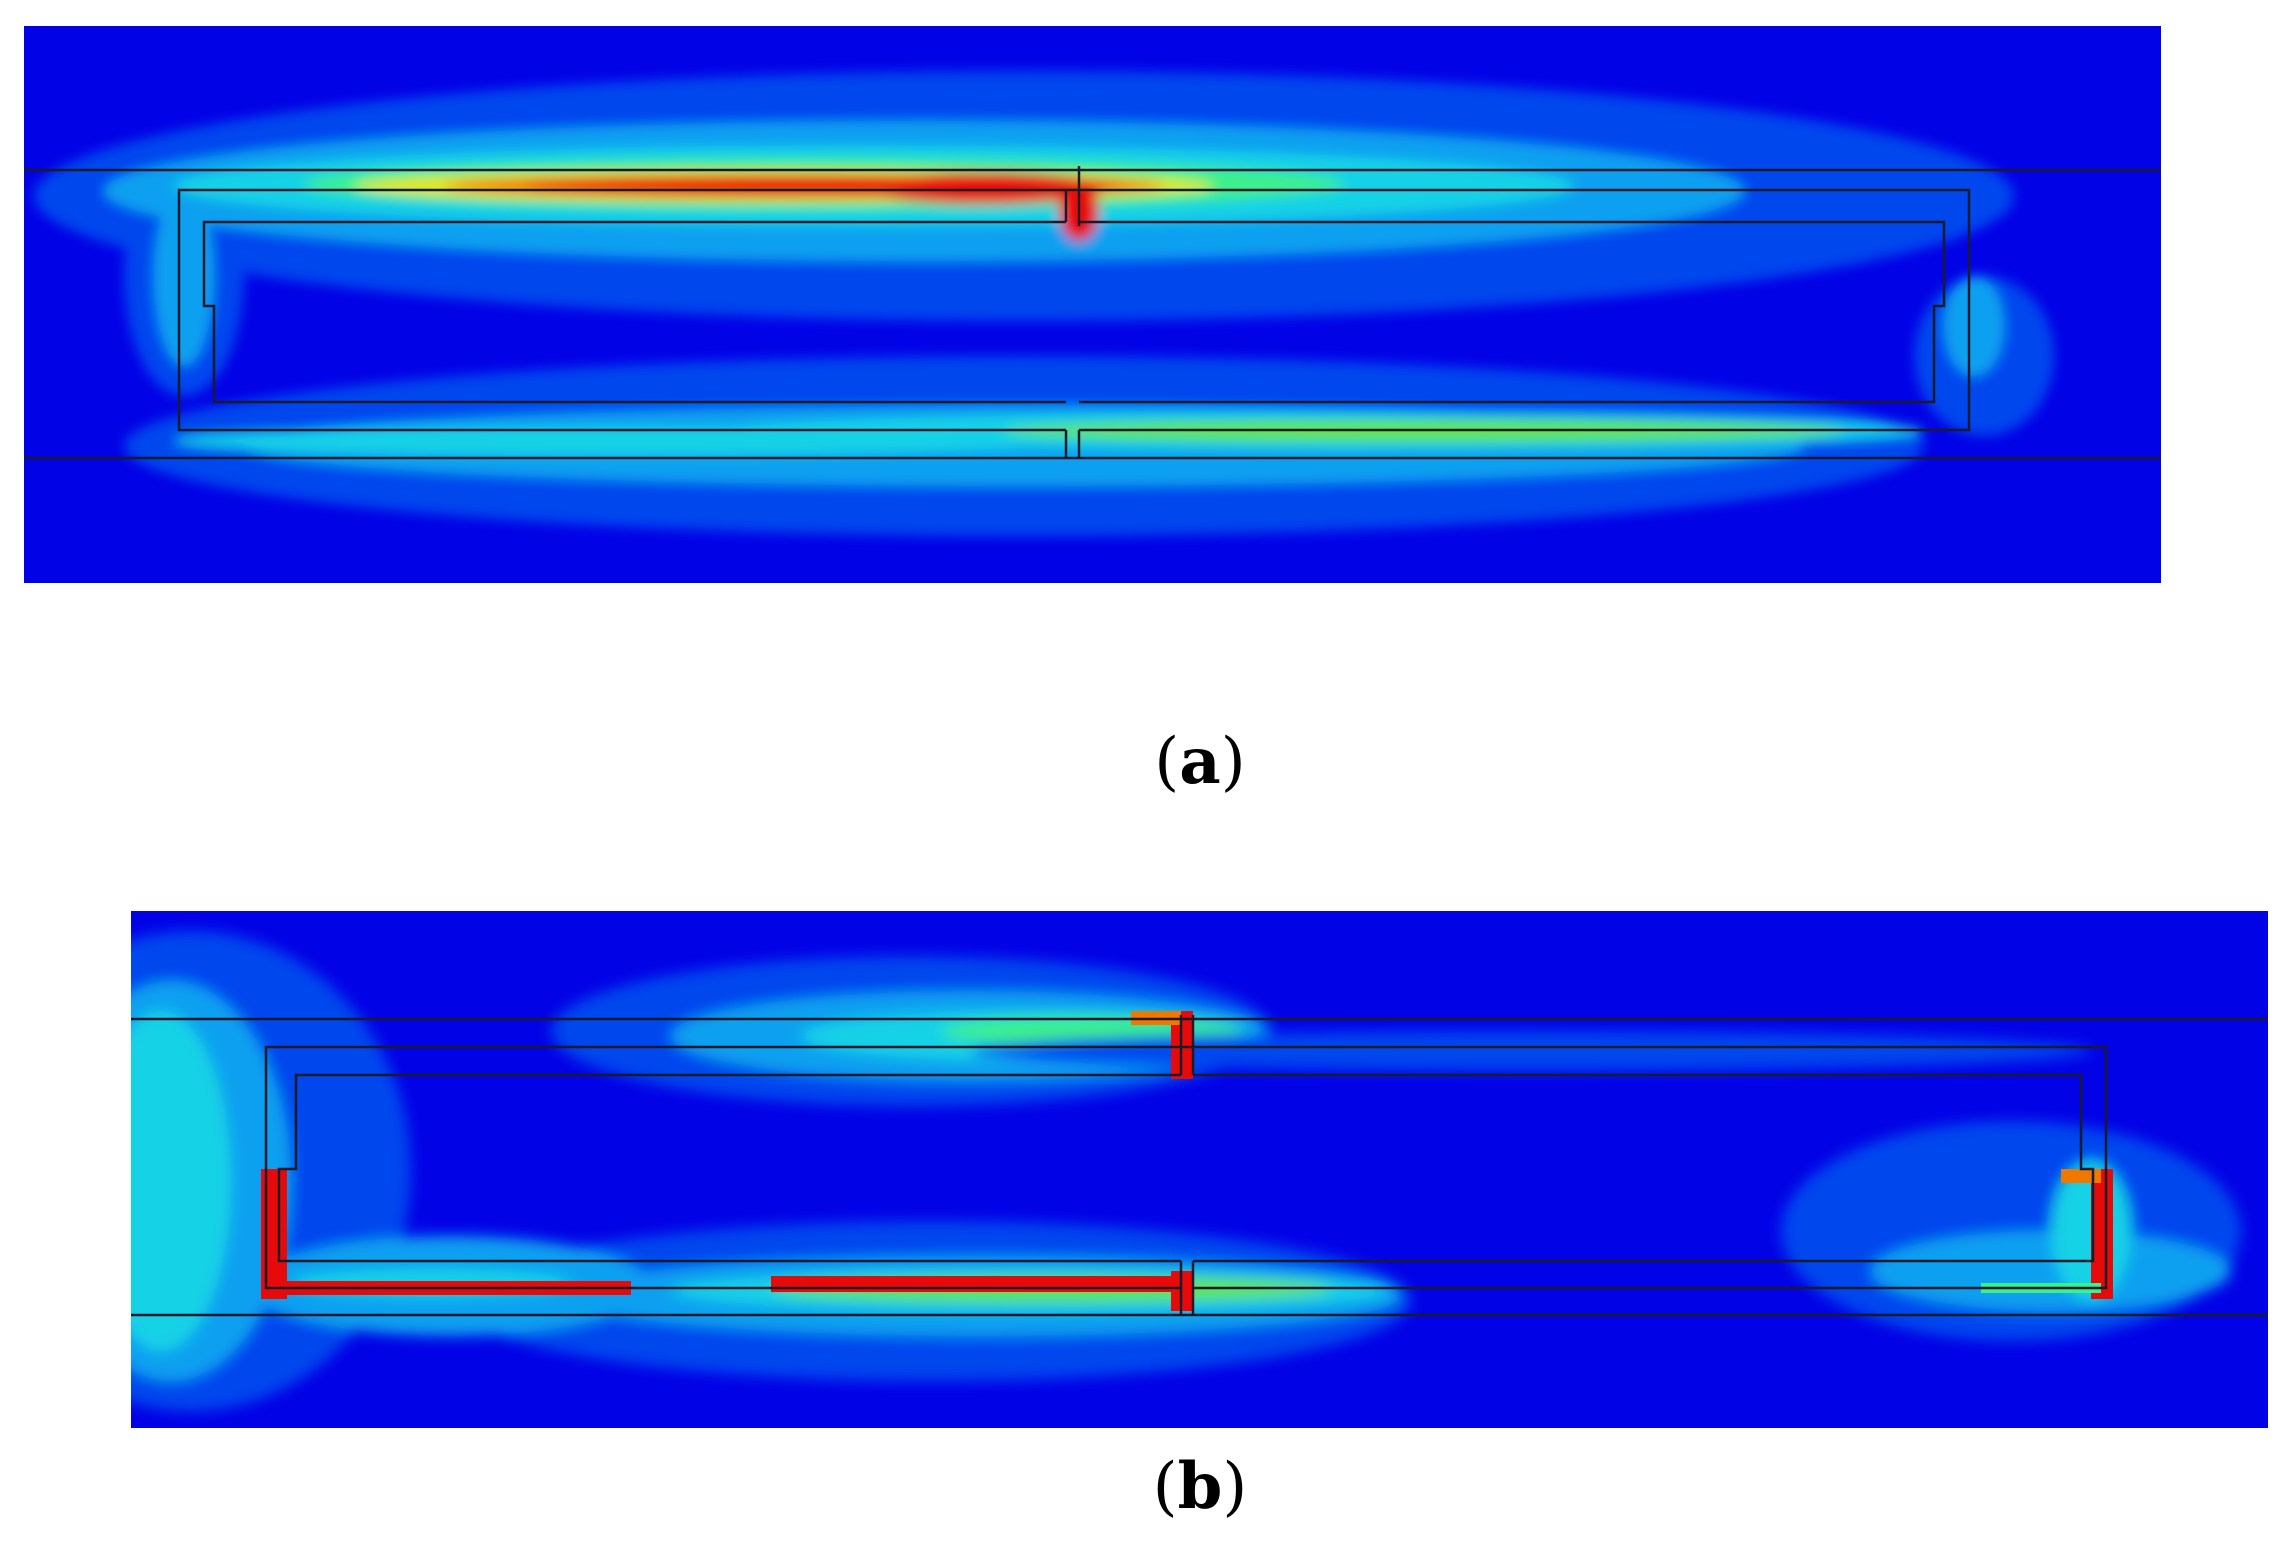 Image resolution: width=2285 pixels, height=1542 pixels. I want to click on caption-a-close: ), so click(1233, 762).